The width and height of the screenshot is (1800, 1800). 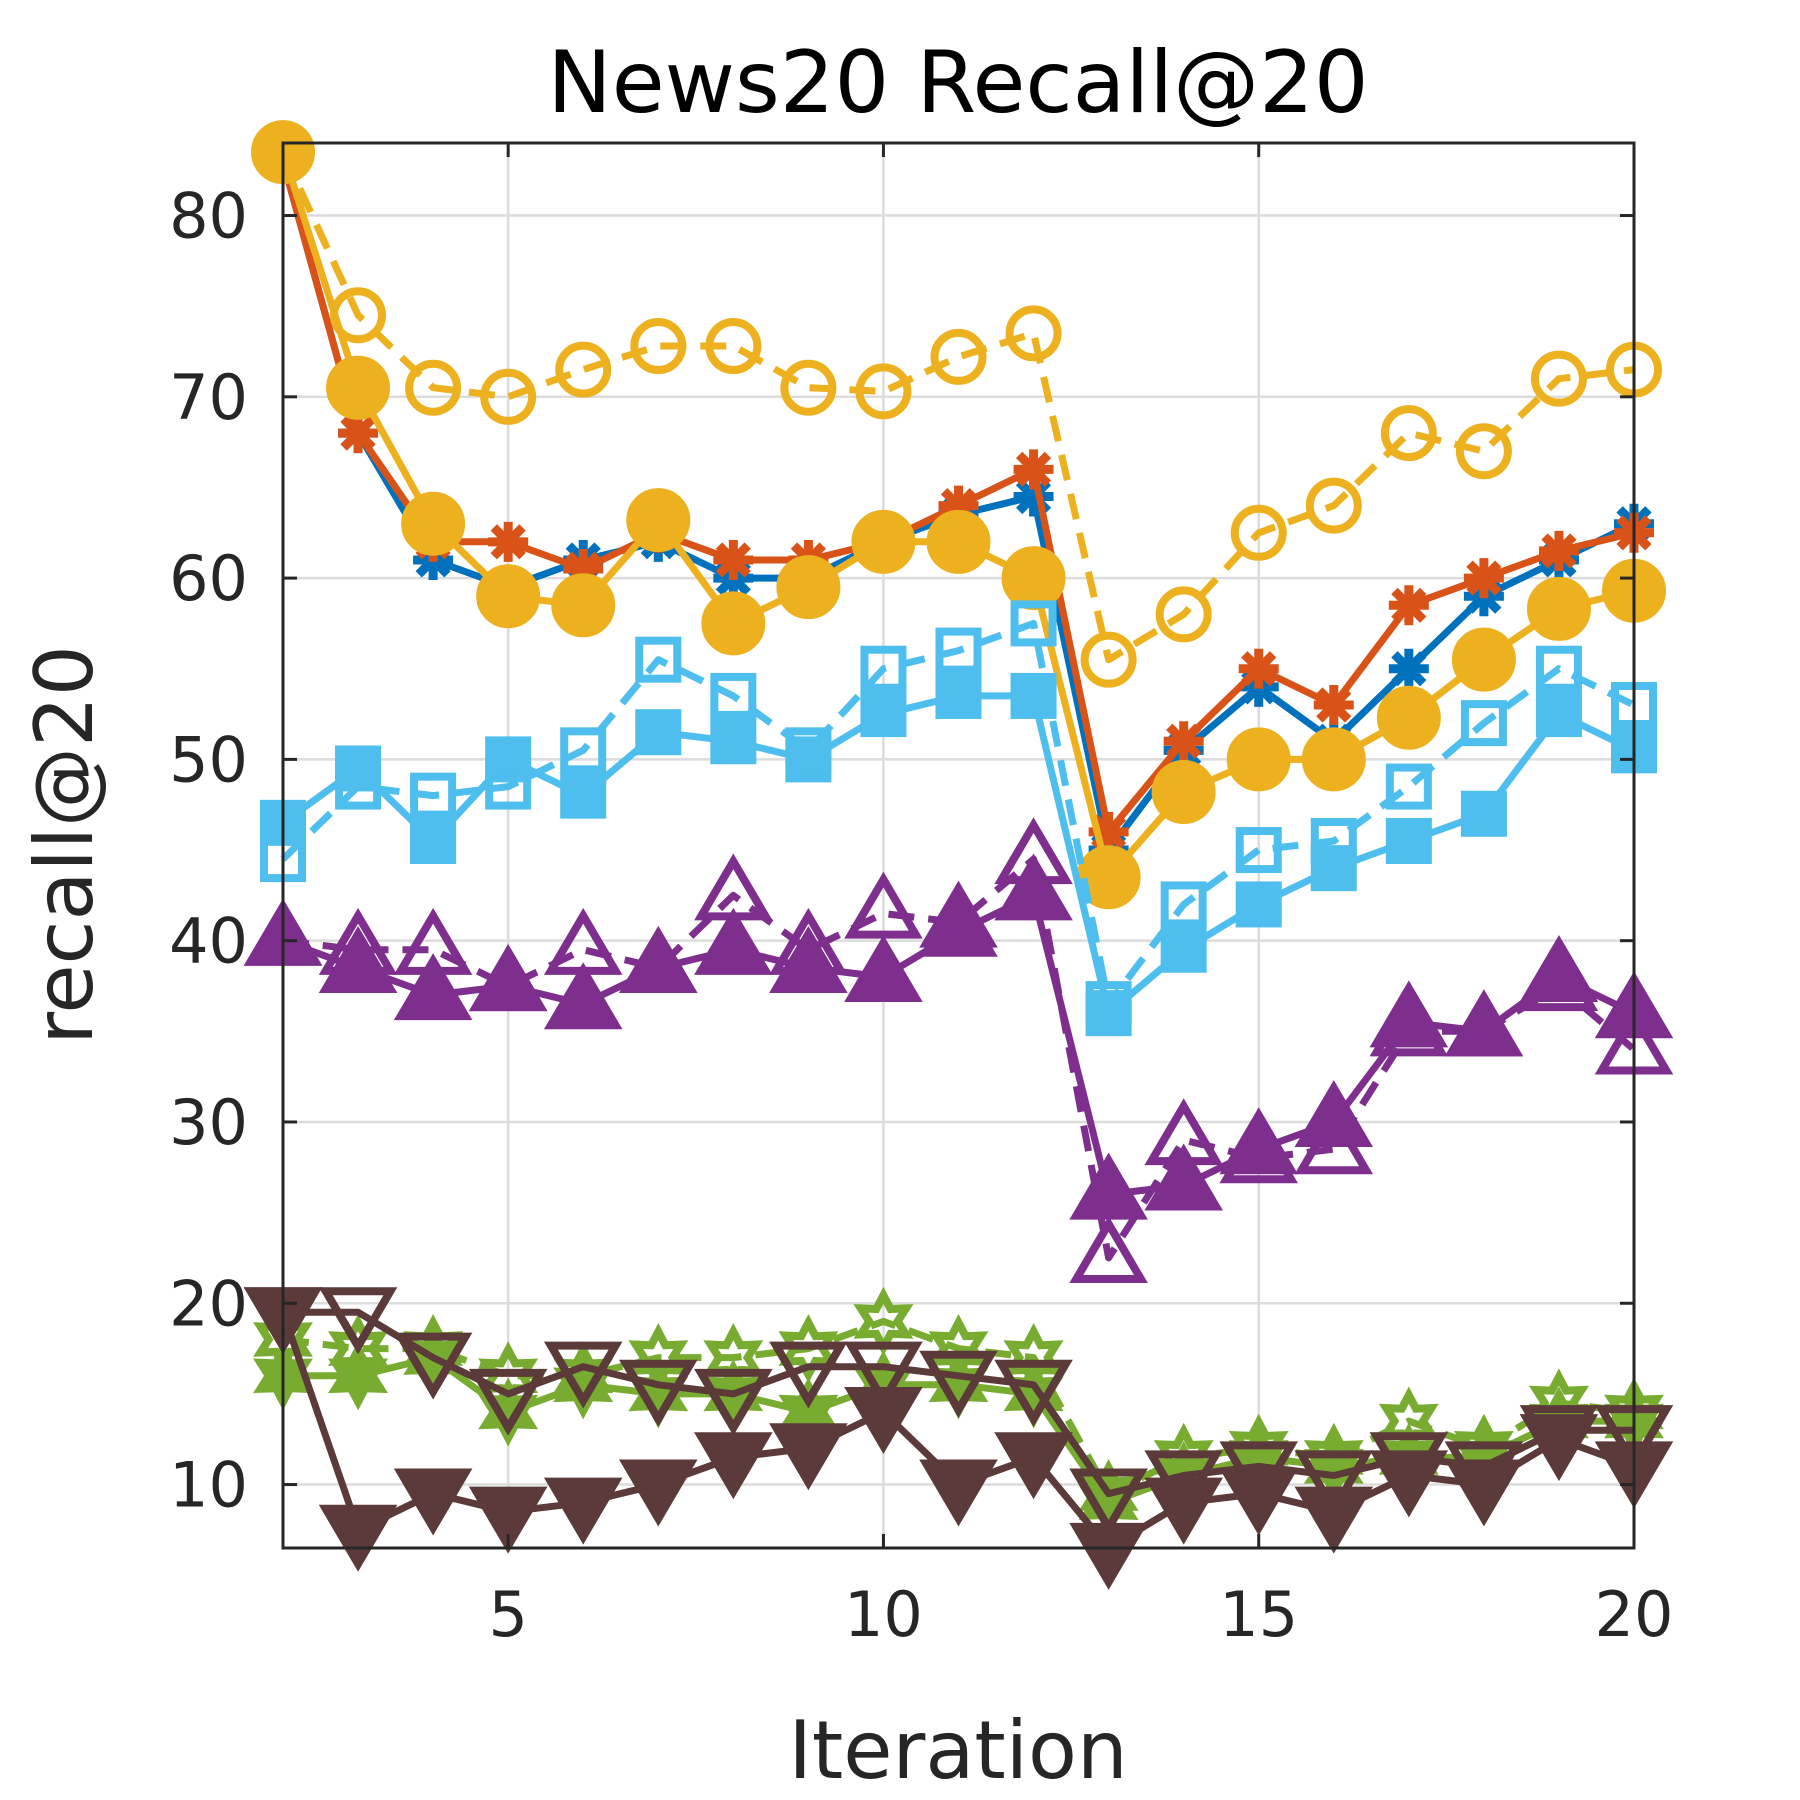 What do you see at coordinates (957, 1750) in the screenshot?
I see `x-axis-label: Iteration` at bounding box center [957, 1750].